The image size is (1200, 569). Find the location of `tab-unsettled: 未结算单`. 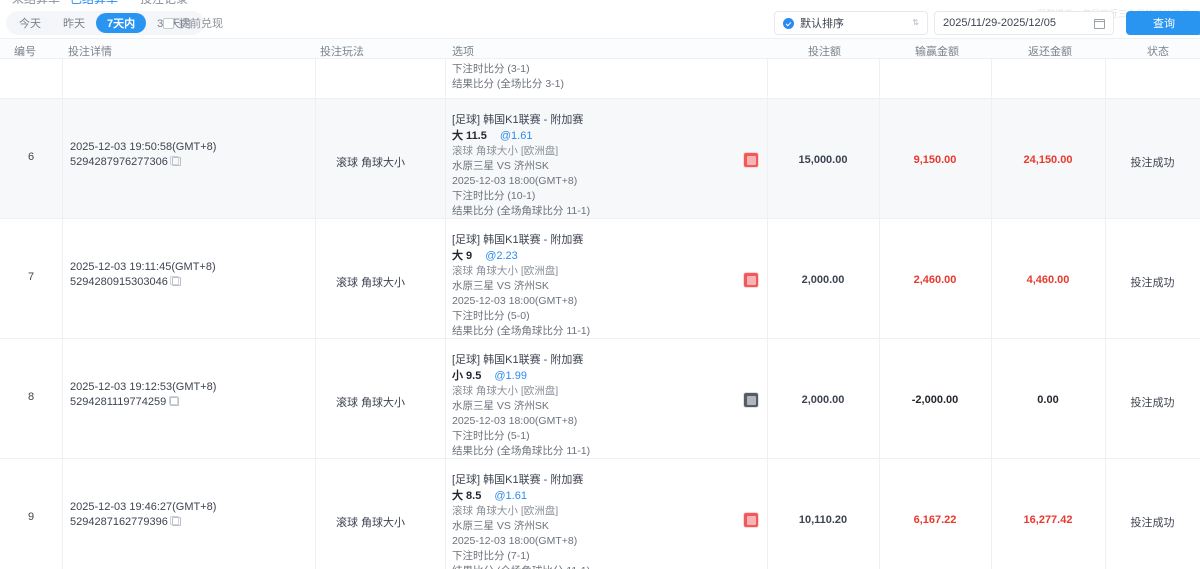

tab-unsettled: 未结算单 is located at coordinates (36, 2).